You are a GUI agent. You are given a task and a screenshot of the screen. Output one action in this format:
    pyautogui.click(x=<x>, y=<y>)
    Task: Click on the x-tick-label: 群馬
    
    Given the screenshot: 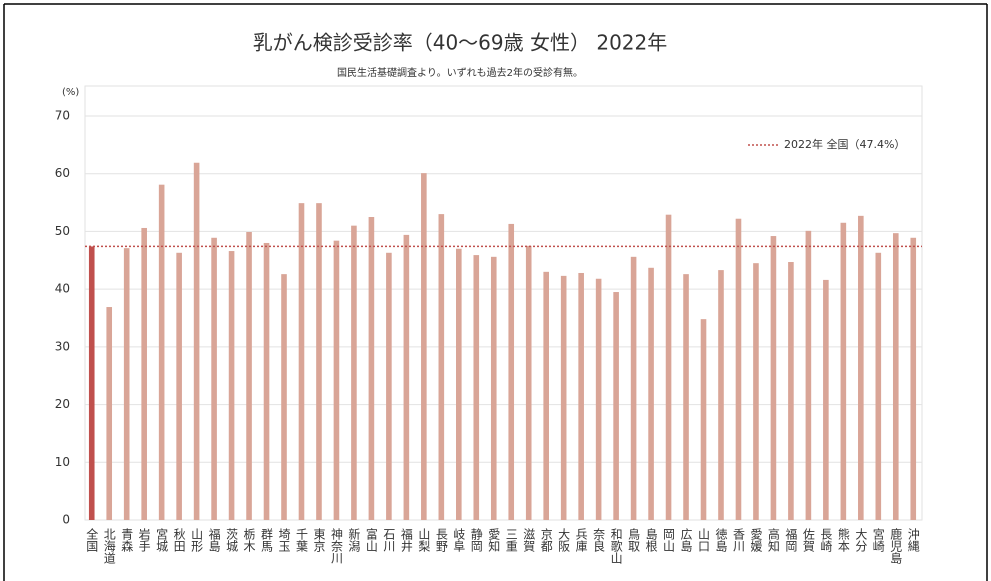 What is the action you would take?
    pyautogui.click(x=267, y=540)
    